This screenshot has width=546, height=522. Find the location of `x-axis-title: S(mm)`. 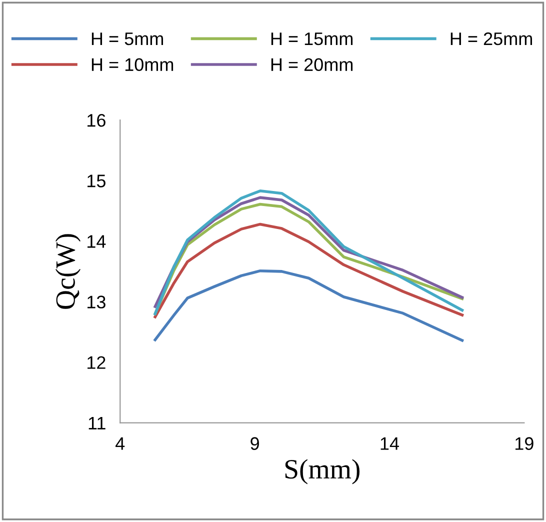

x-axis-title: S(mm) is located at coordinates (322, 471).